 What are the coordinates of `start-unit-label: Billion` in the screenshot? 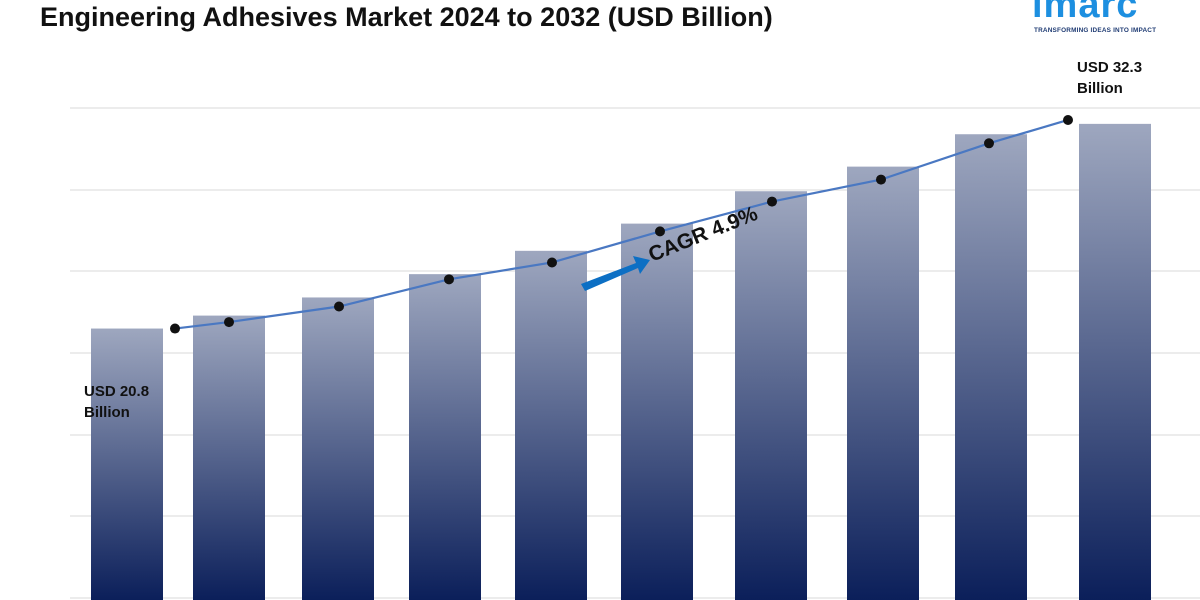 It's located at (107, 412).